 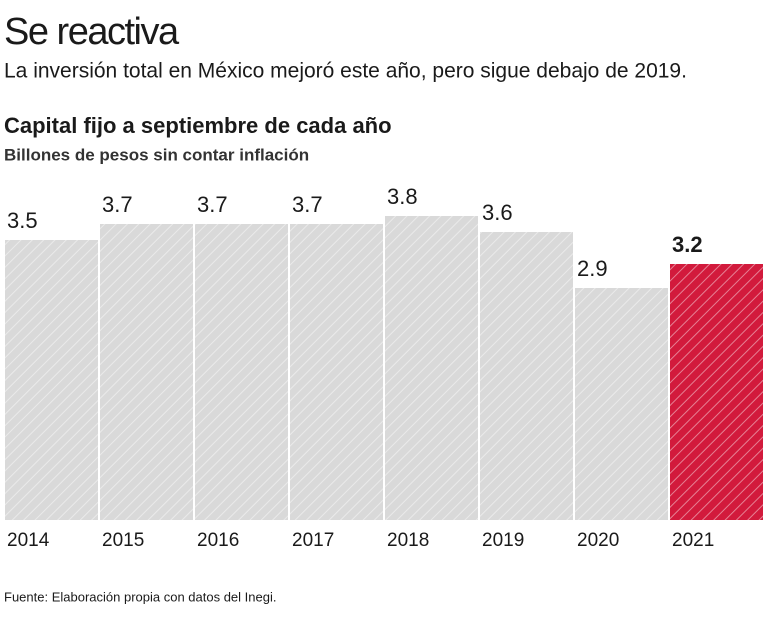 What do you see at coordinates (408, 540) in the screenshot?
I see `x-tick-label: 2018` at bounding box center [408, 540].